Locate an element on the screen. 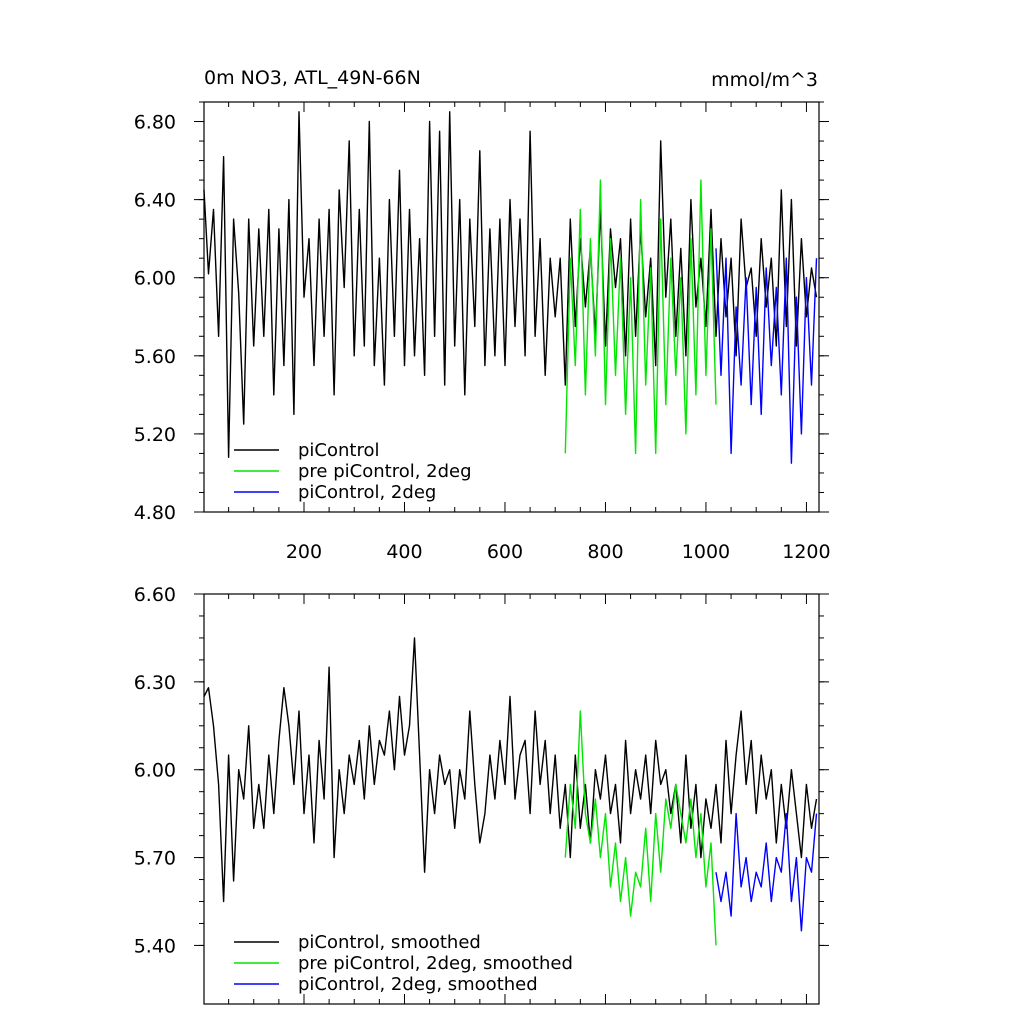 The height and width of the screenshot is (1024, 1024). y-tick-label: 6.40 is located at coordinates (155, 201).